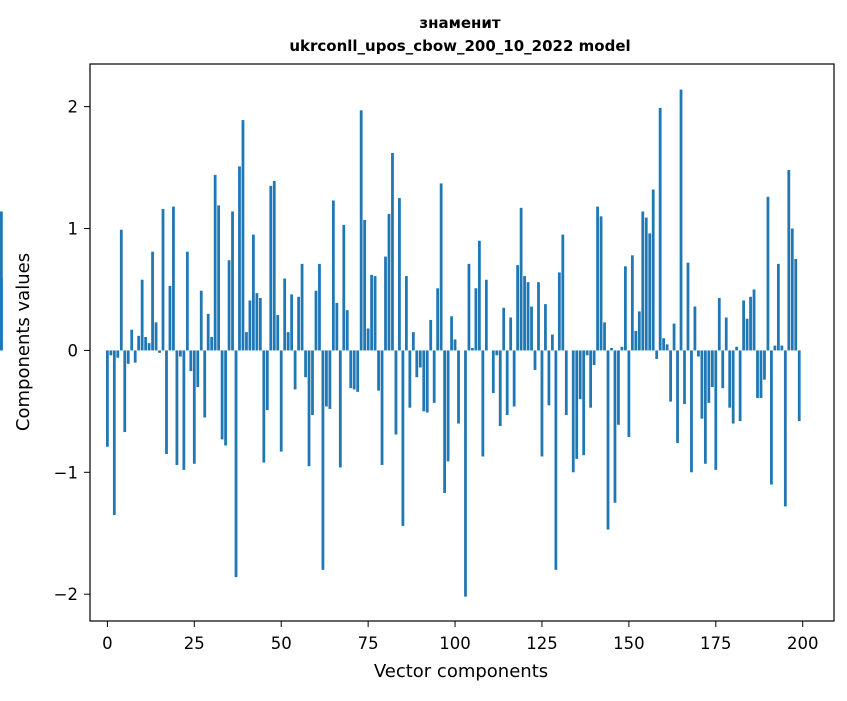 Image resolution: width=847 pixels, height=701 pixels. Describe the element at coordinates (66, 594) in the screenshot. I see `y-tick-label: −2` at that location.